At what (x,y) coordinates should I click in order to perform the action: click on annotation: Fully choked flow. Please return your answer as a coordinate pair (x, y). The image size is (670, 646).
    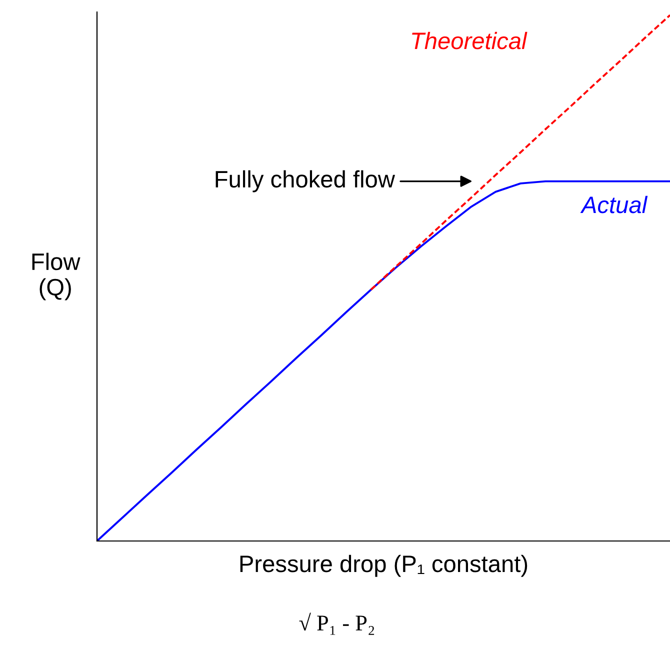
    Looking at the image, I should click on (306, 181).